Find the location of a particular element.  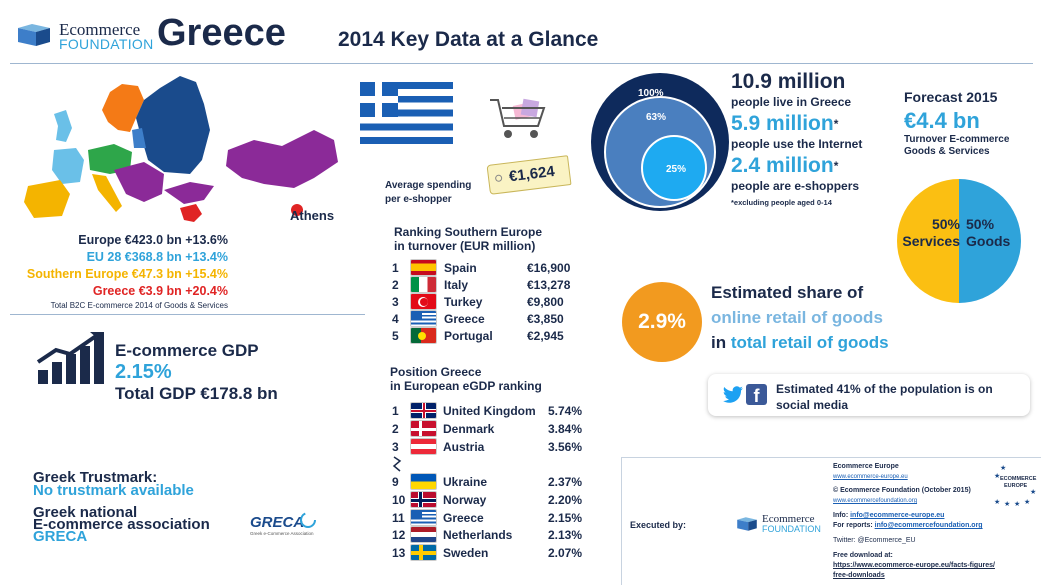

forecast-pie-chart is located at coordinates (959, 241).